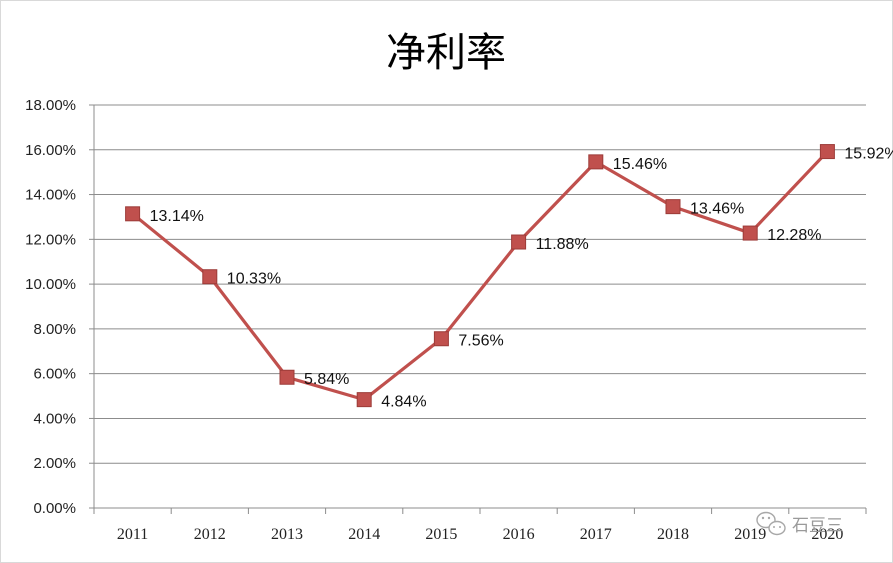  What do you see at coordinates (519, 534) in the screenshot?
I see `x-tick-label: 2016` at bounding box center [519, 534].